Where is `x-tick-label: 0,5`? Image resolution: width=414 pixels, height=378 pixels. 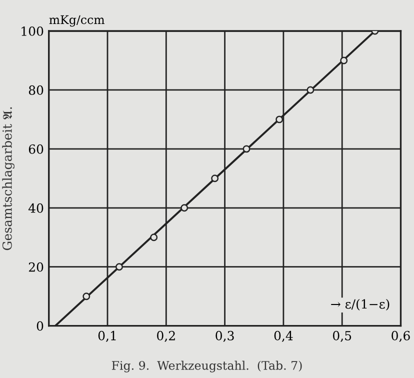 x-tick-label: 0,5 is located at coordinates (342, 336).